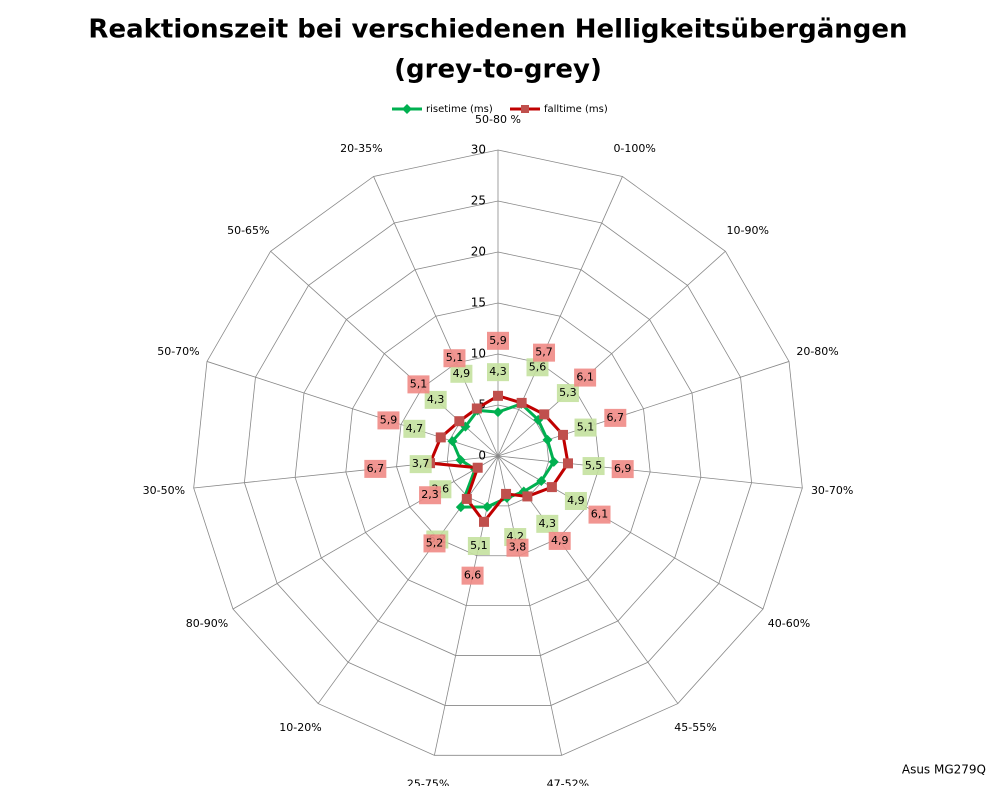 The height and width of the screenshot is (786, 998). I want to click on category-label: 20-35%, so click(361, 148).